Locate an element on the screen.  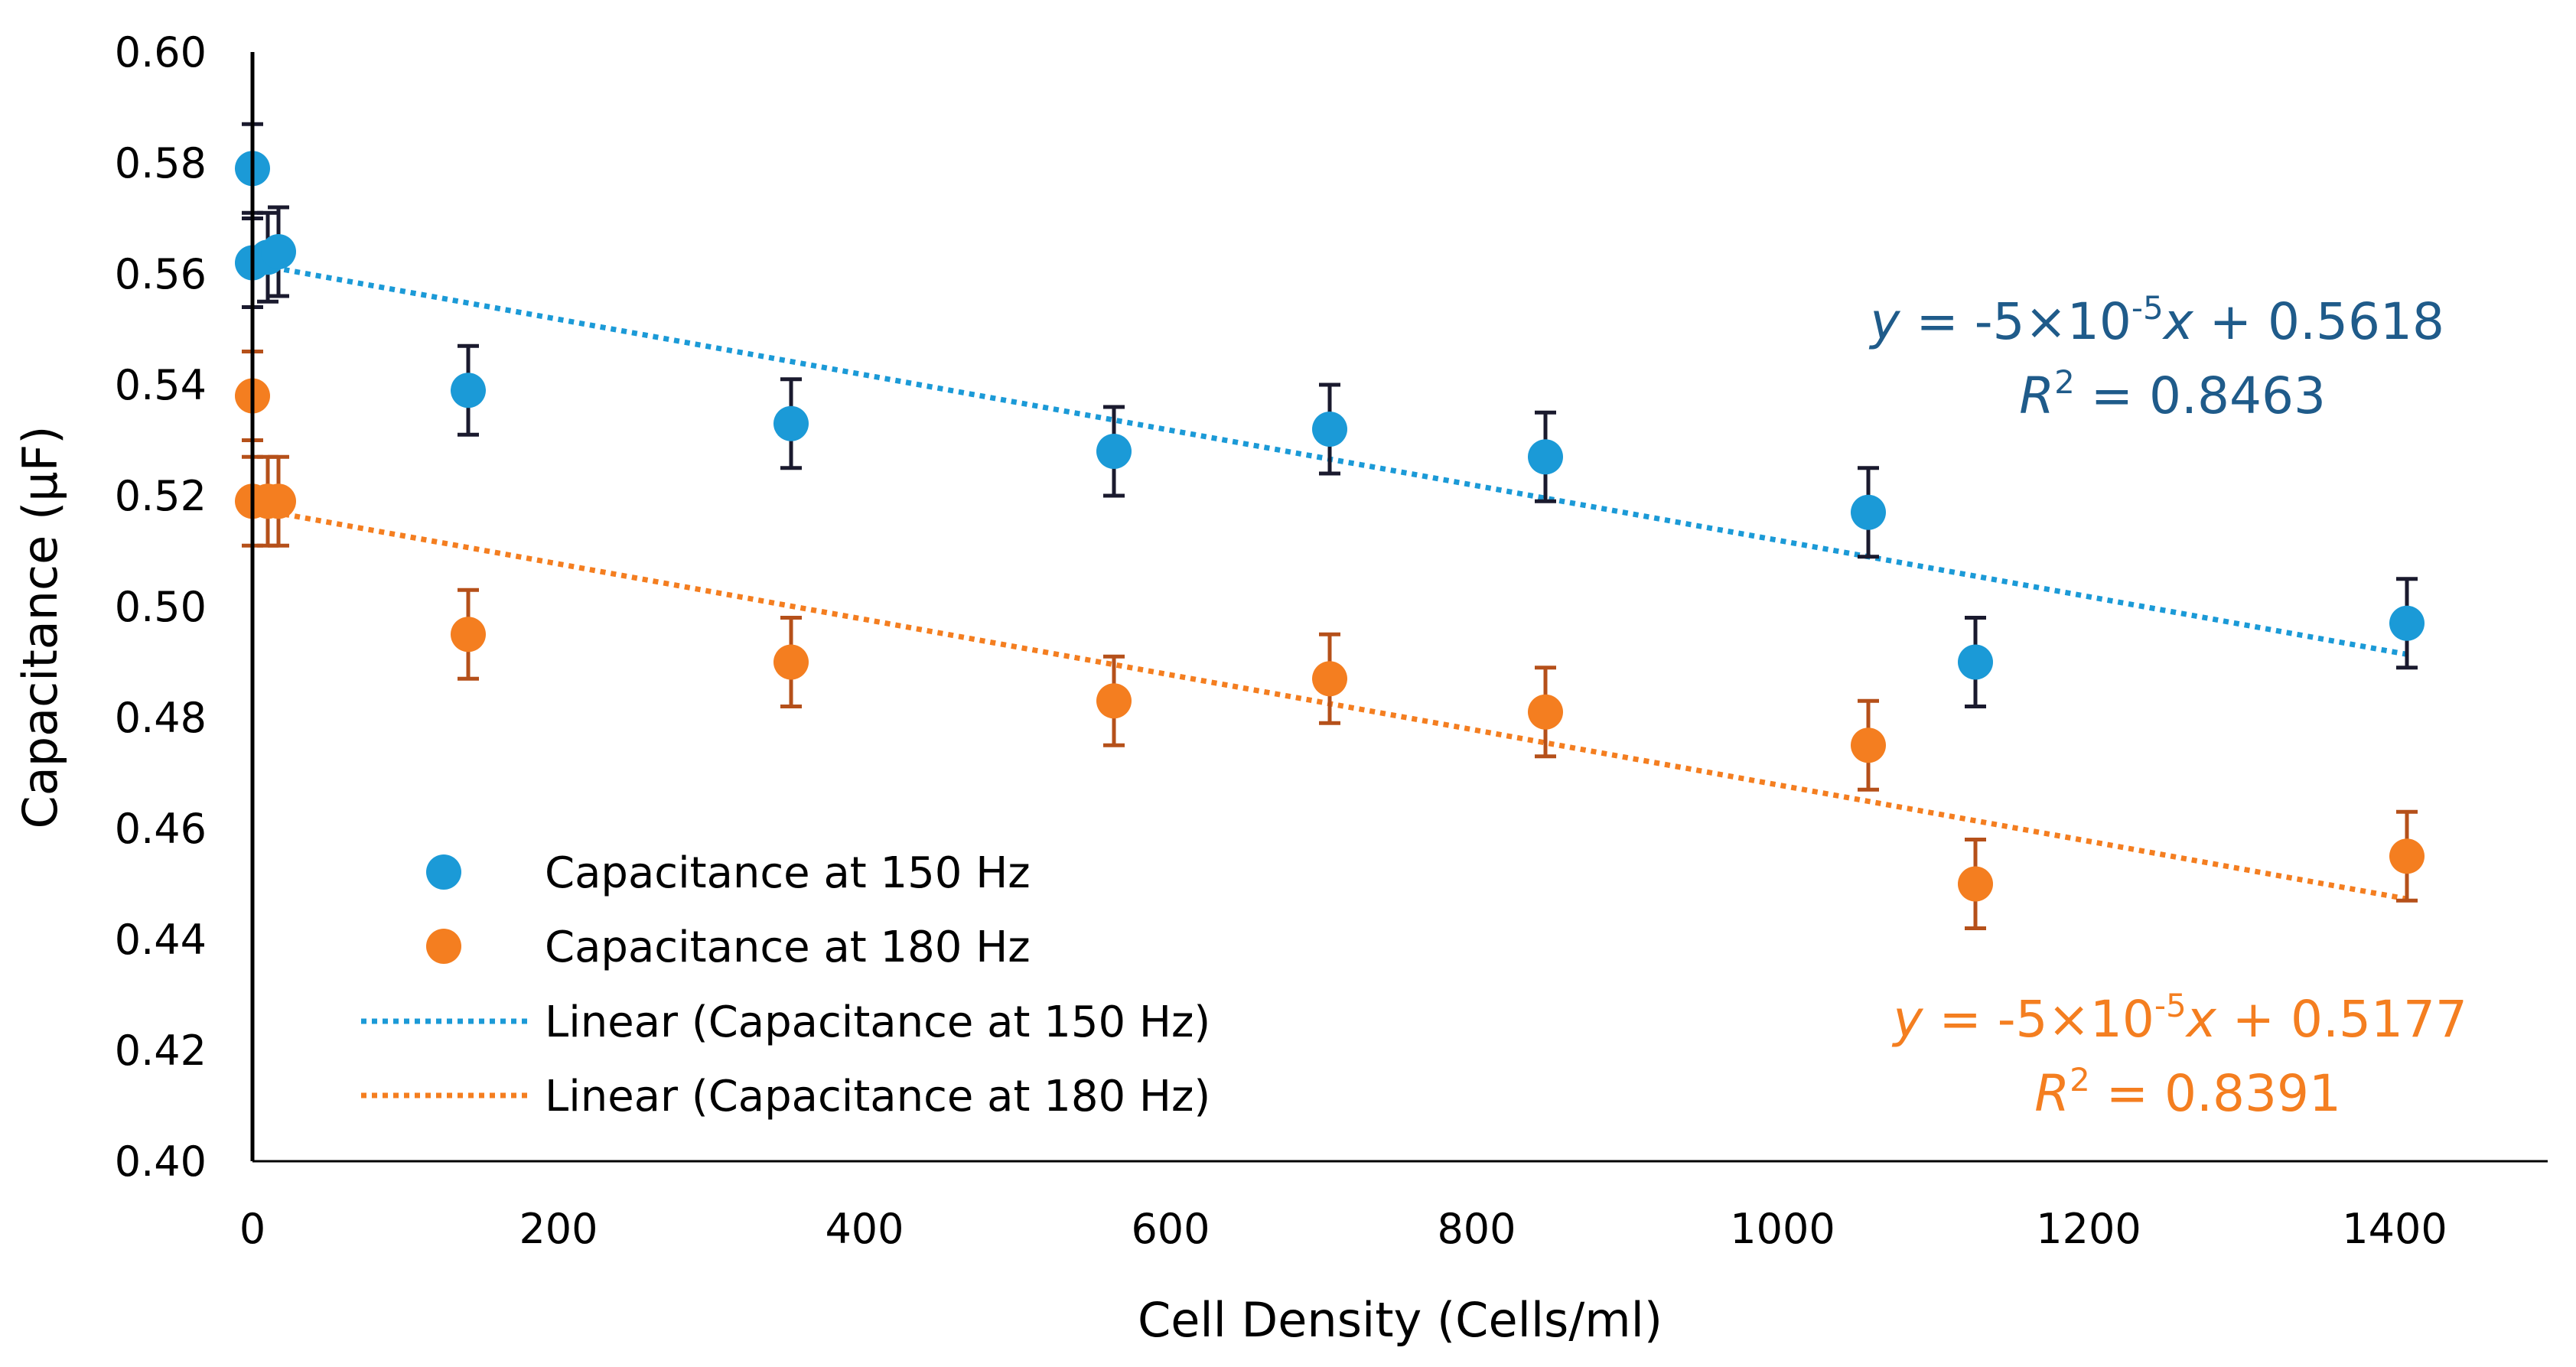
eq150-mid: = -5×10 is located at coordinates (2016, 321).